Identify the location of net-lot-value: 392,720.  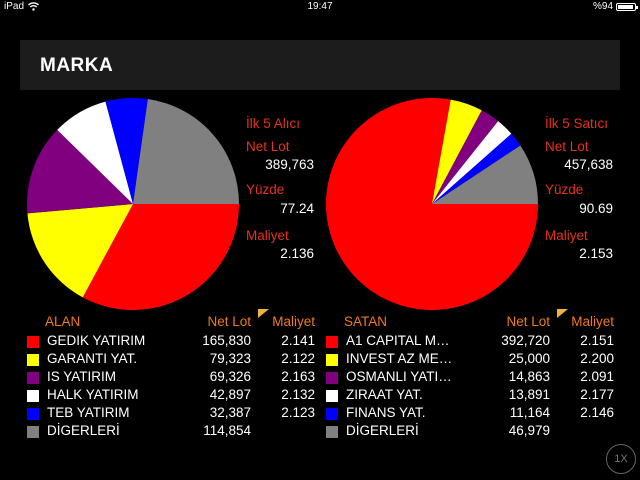
(525, 340).